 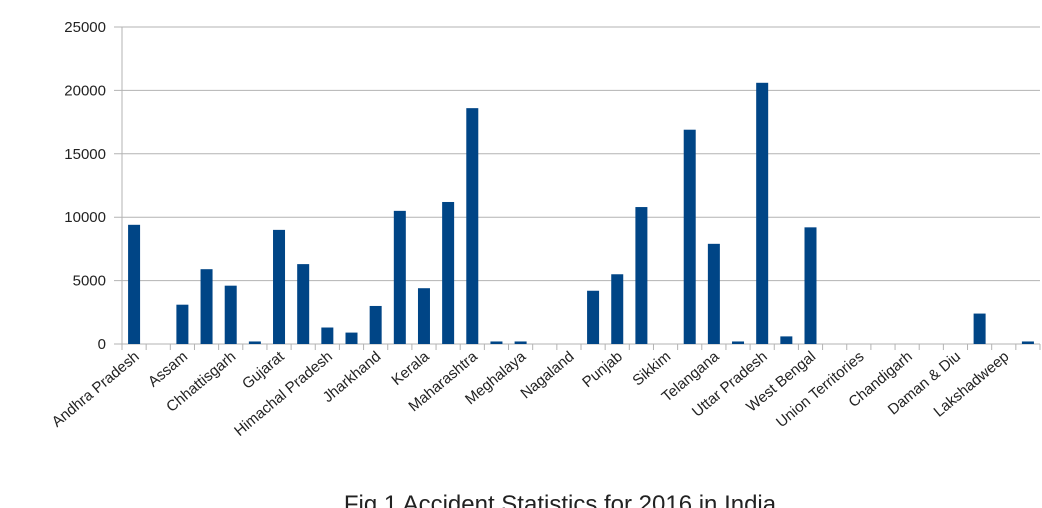 I want to click on x-tick-label: Punjab, so click(x=602, y=369).